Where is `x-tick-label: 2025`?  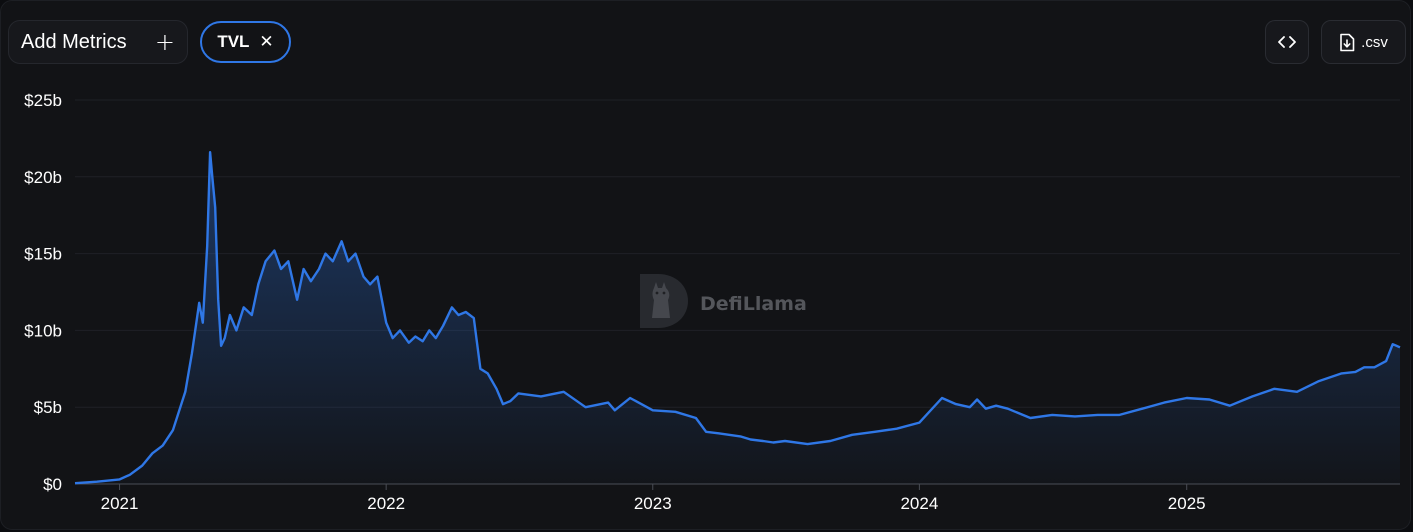
x-tick-label: 2025 is located at coordinates (1187, 503).